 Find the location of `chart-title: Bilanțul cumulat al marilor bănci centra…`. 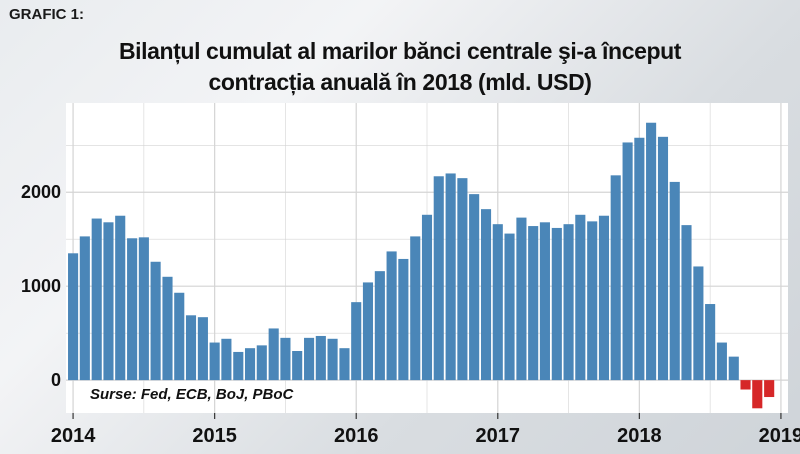

chart-title: Bilanțul cumulat al marilor bănci centra… is located at coordinates (400, 67).